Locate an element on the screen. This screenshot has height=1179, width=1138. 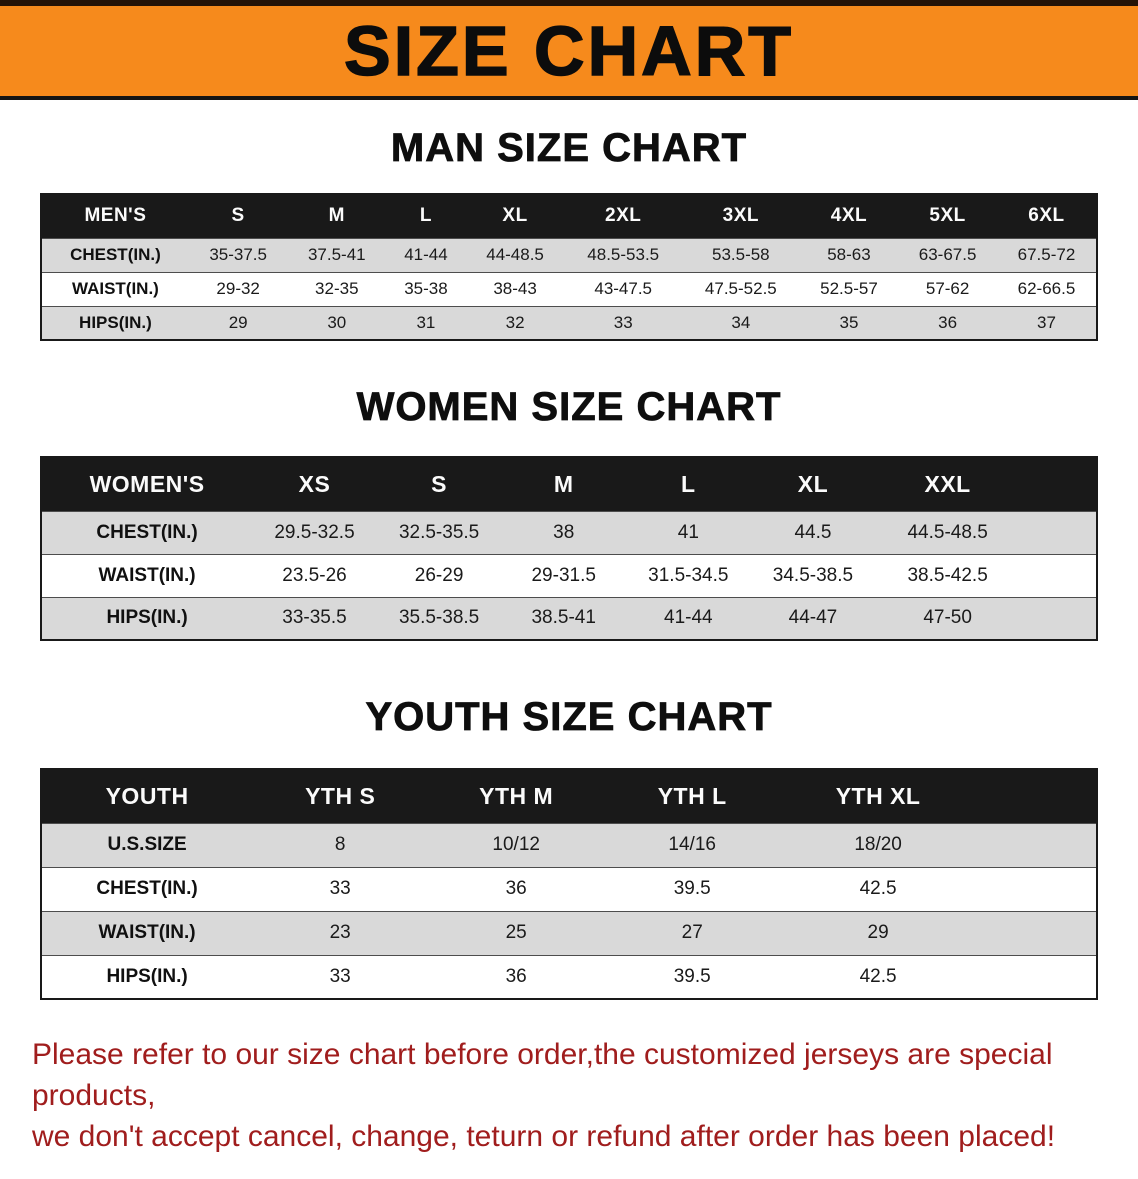
size-value: 33-35.5 is located at coordinates (314, 618).